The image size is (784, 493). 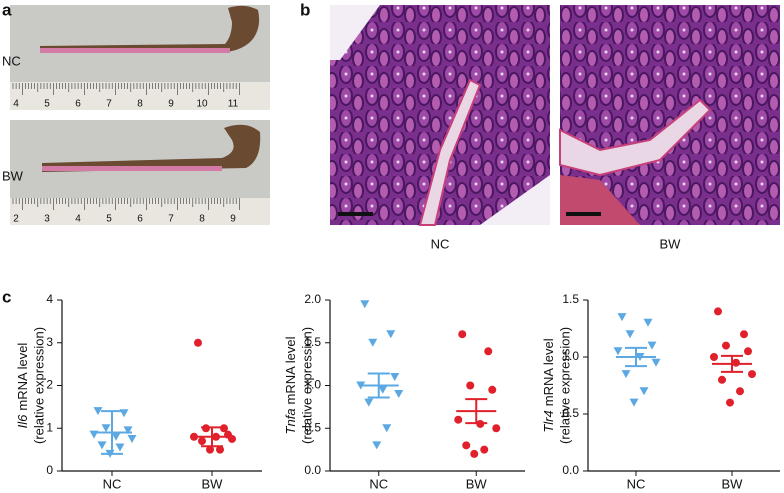 I want to click on histology-bw, so click(x=669, y=115).